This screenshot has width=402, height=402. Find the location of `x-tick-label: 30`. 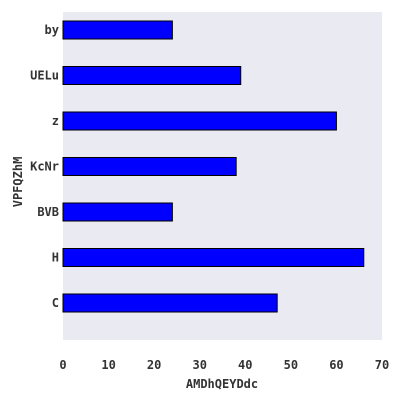

x-tick-label: 30 is located at coordinates (199, 365).